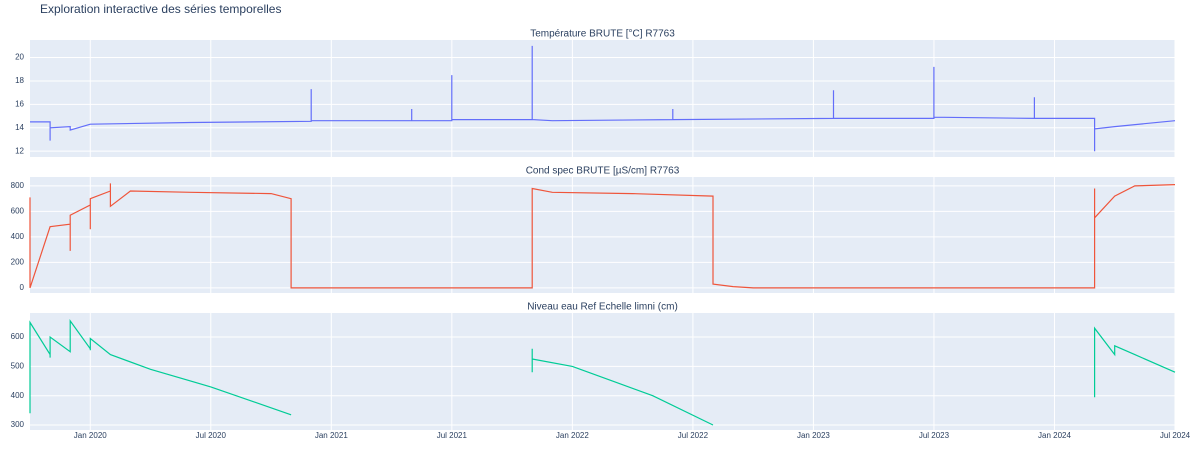 The image size is (1198, 454). Describe the element at coordinates (602, 34) in the screenshot. I see `subplot-title: Température BRUTE [°C] R7763` at that location.